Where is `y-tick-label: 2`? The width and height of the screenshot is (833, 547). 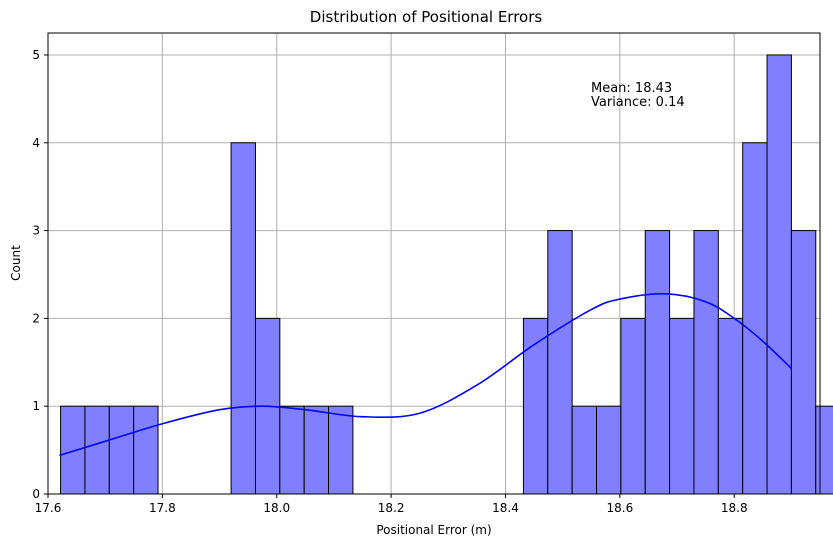
y-tick-label: 2 is located at coordinates (36, 318).